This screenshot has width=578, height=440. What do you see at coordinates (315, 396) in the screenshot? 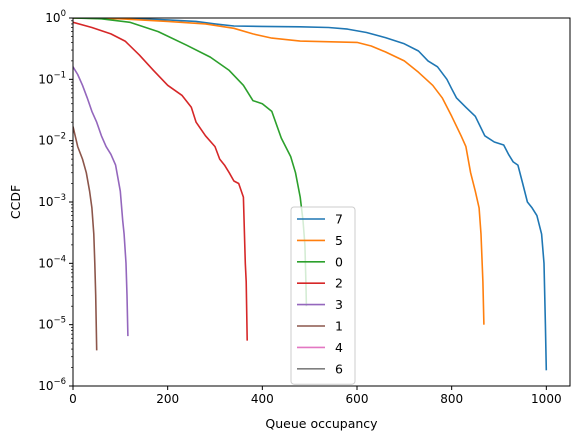
I see `x-axis: 0 200 400 600 800 1000` at bounding box center [315, 396].